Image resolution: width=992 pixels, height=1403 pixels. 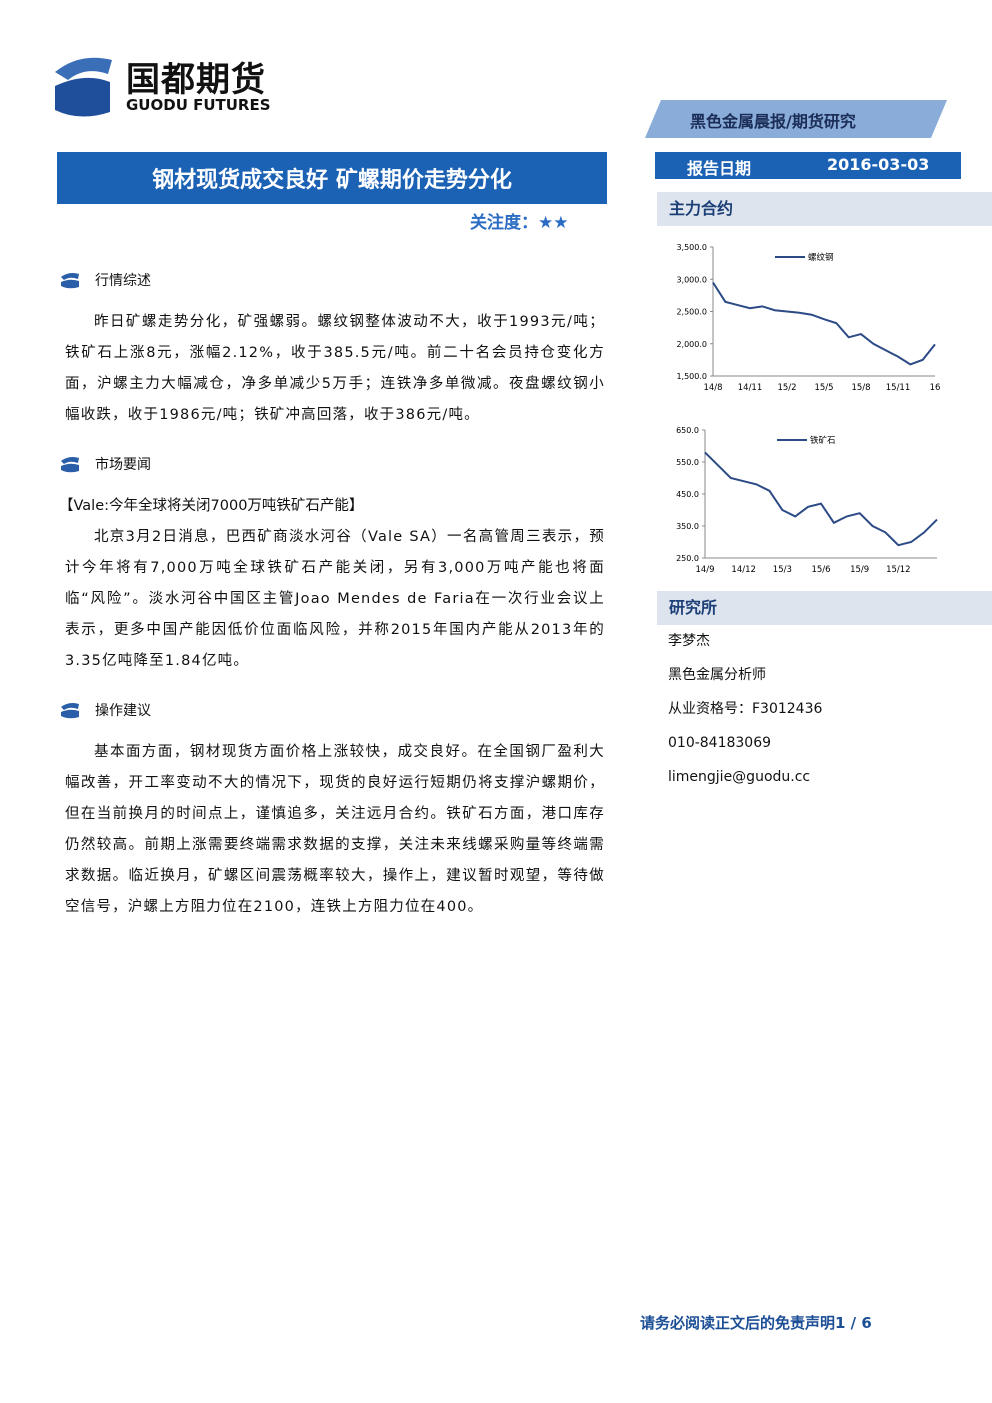 What do you see at coordinates (691, 376) in the screenshot?
I see `y-tick-label: 1,500.0` at bounding box center [691, 376].